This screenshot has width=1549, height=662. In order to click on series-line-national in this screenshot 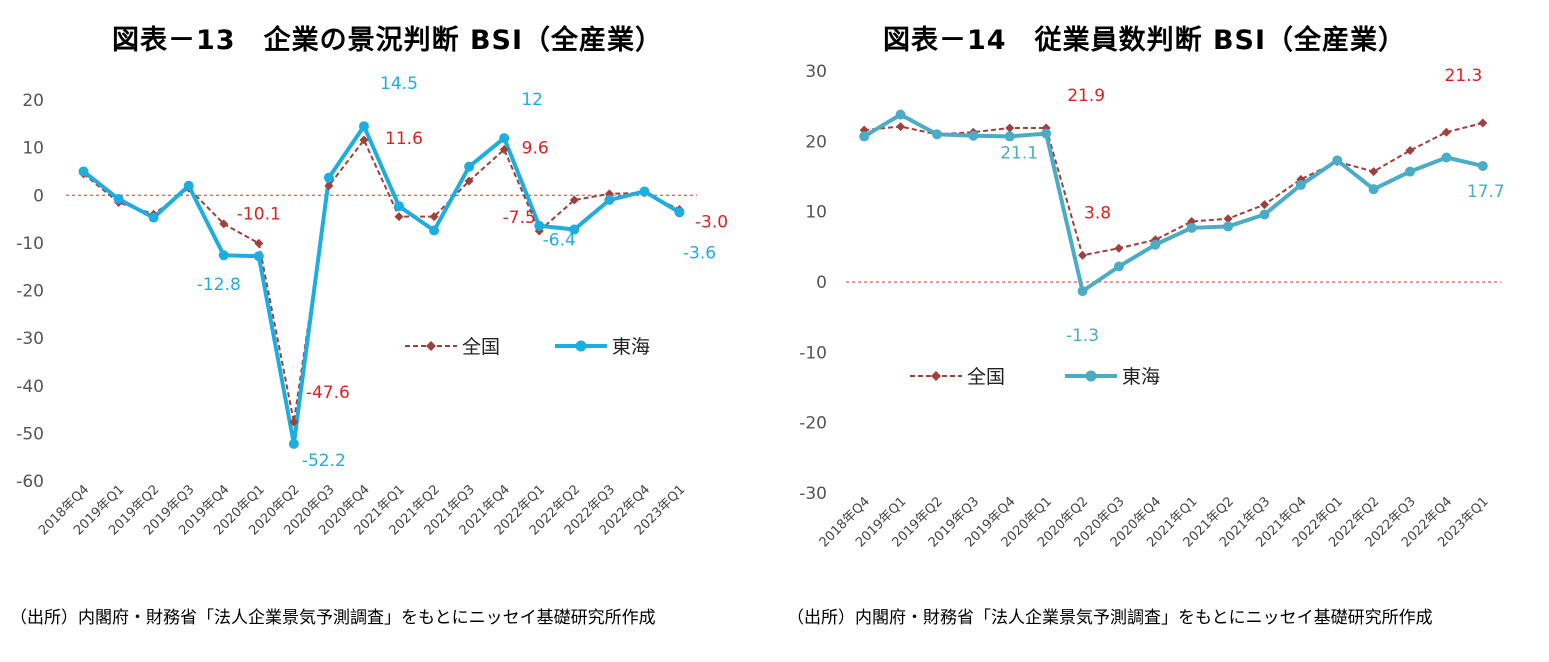, I will do `click(1174, 189)`.